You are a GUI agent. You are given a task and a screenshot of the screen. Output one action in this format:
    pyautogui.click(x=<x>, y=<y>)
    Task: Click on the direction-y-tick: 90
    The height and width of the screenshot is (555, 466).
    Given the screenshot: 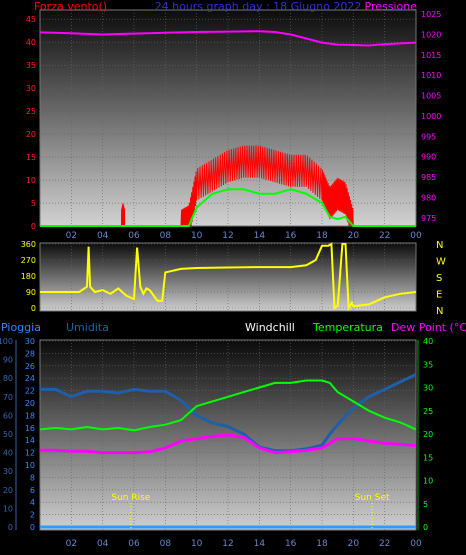 What is the action you would take?
    pyautogui.click(x=31, y=292)
    